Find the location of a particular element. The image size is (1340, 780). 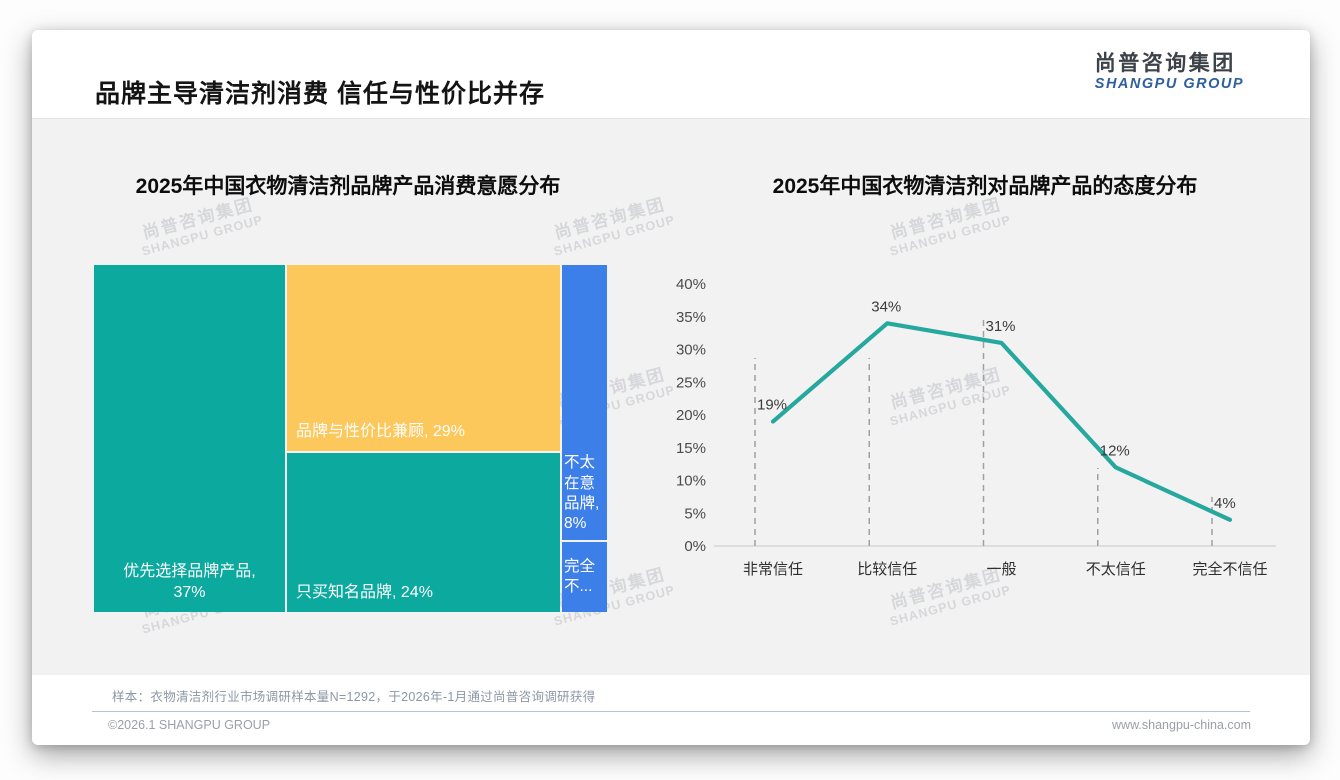

page-title: 品牌主导清洁剂消费 信任与性价比并存 is located at coordinates (320, 94).